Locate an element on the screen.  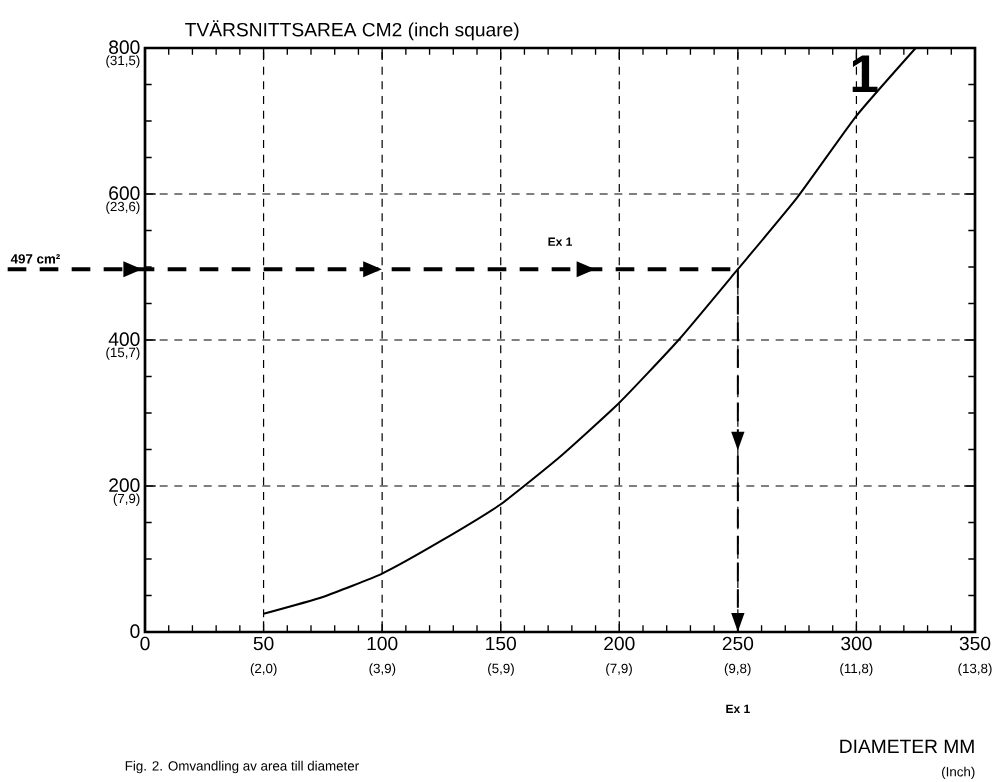
x2-tick-label: (11,8) is located at coordinates (856, 669).